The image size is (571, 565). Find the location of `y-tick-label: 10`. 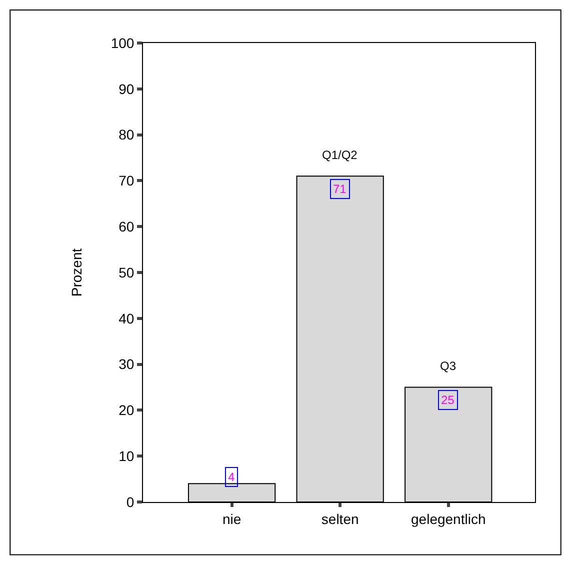

y-tick-label: 10 is located at coordinates (126, 456).